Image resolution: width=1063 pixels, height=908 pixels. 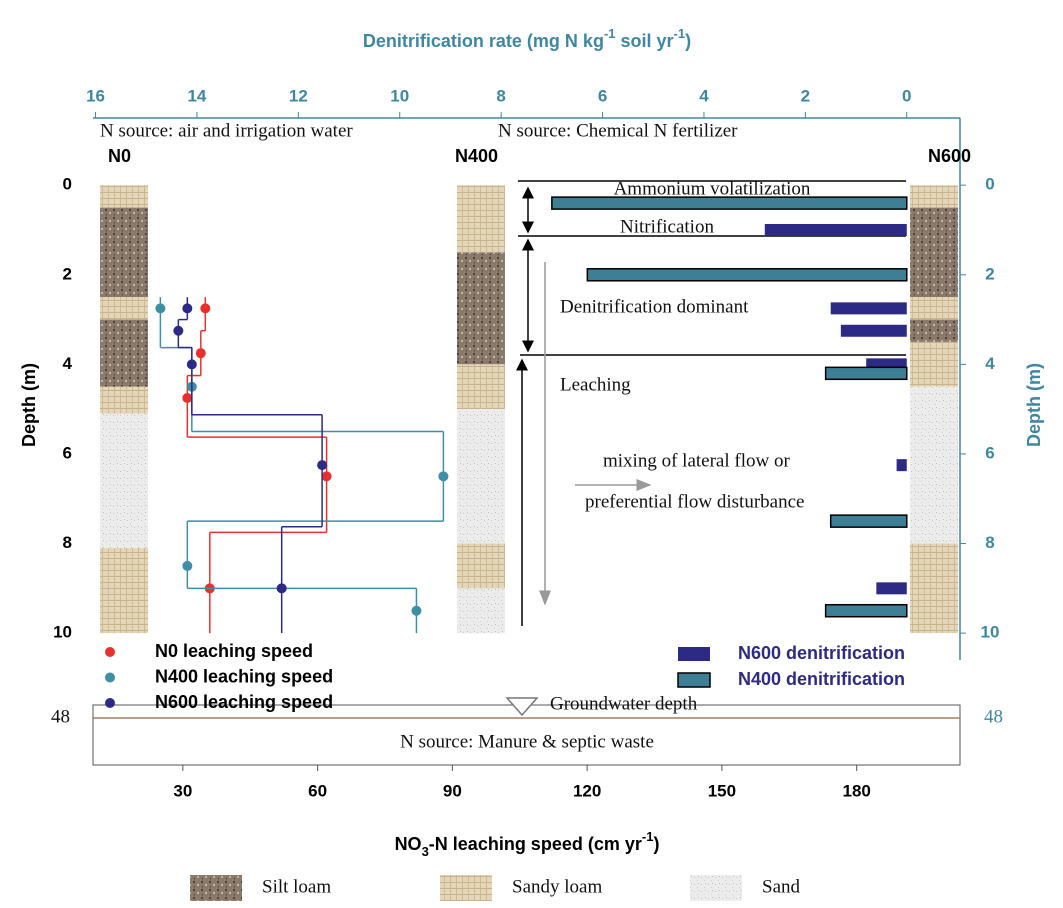 I want to click on legend-label: N600 leaching speed, so click(x=244, y=702).